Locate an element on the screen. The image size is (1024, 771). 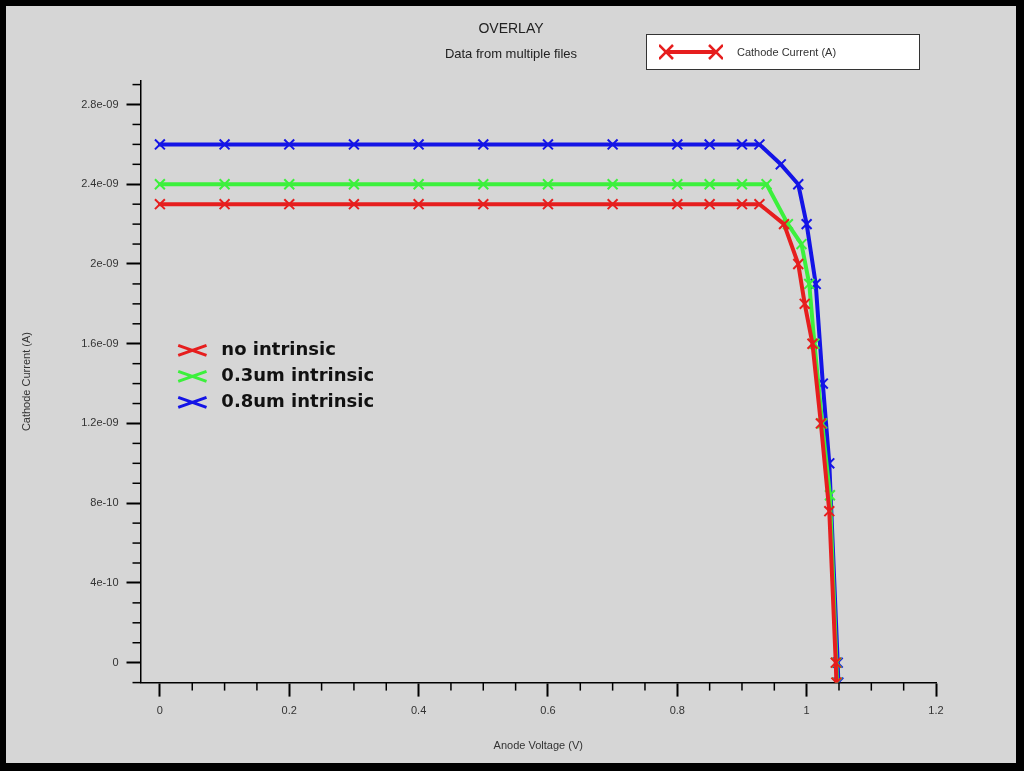
x-tick-label: 0.8 is located at coordinates (677, 710).